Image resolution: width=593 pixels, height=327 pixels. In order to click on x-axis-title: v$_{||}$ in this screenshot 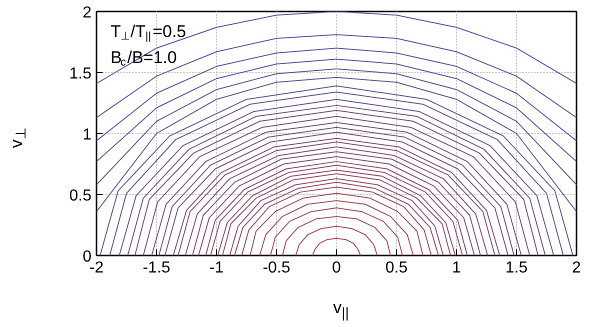, I will do `click(341, 310)`.